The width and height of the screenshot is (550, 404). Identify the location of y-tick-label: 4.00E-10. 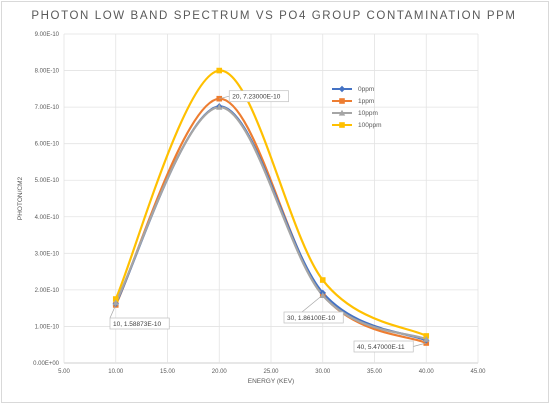
(47, 218).